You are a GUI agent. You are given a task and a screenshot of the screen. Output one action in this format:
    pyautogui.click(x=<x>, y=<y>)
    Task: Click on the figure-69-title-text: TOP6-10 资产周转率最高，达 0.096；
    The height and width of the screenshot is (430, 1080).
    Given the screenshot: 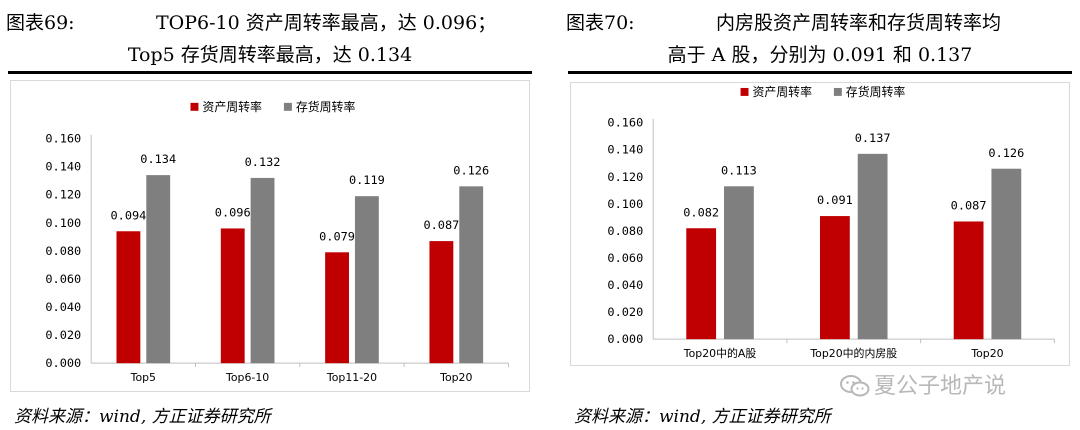 What is the action you would take?
    pyautogui.click(x=326, y=23)
    